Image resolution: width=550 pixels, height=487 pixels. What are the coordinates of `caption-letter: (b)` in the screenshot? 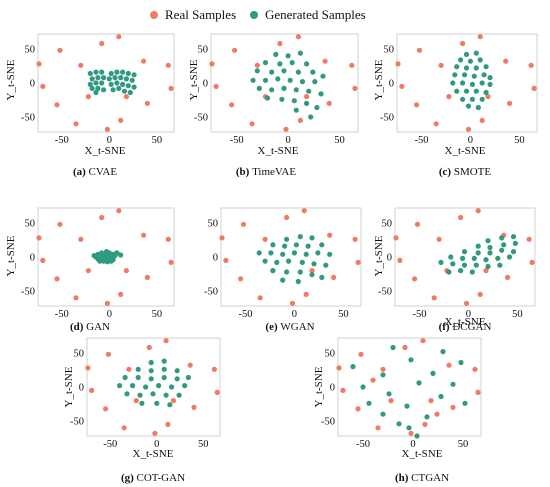 It's located at (244, 172).